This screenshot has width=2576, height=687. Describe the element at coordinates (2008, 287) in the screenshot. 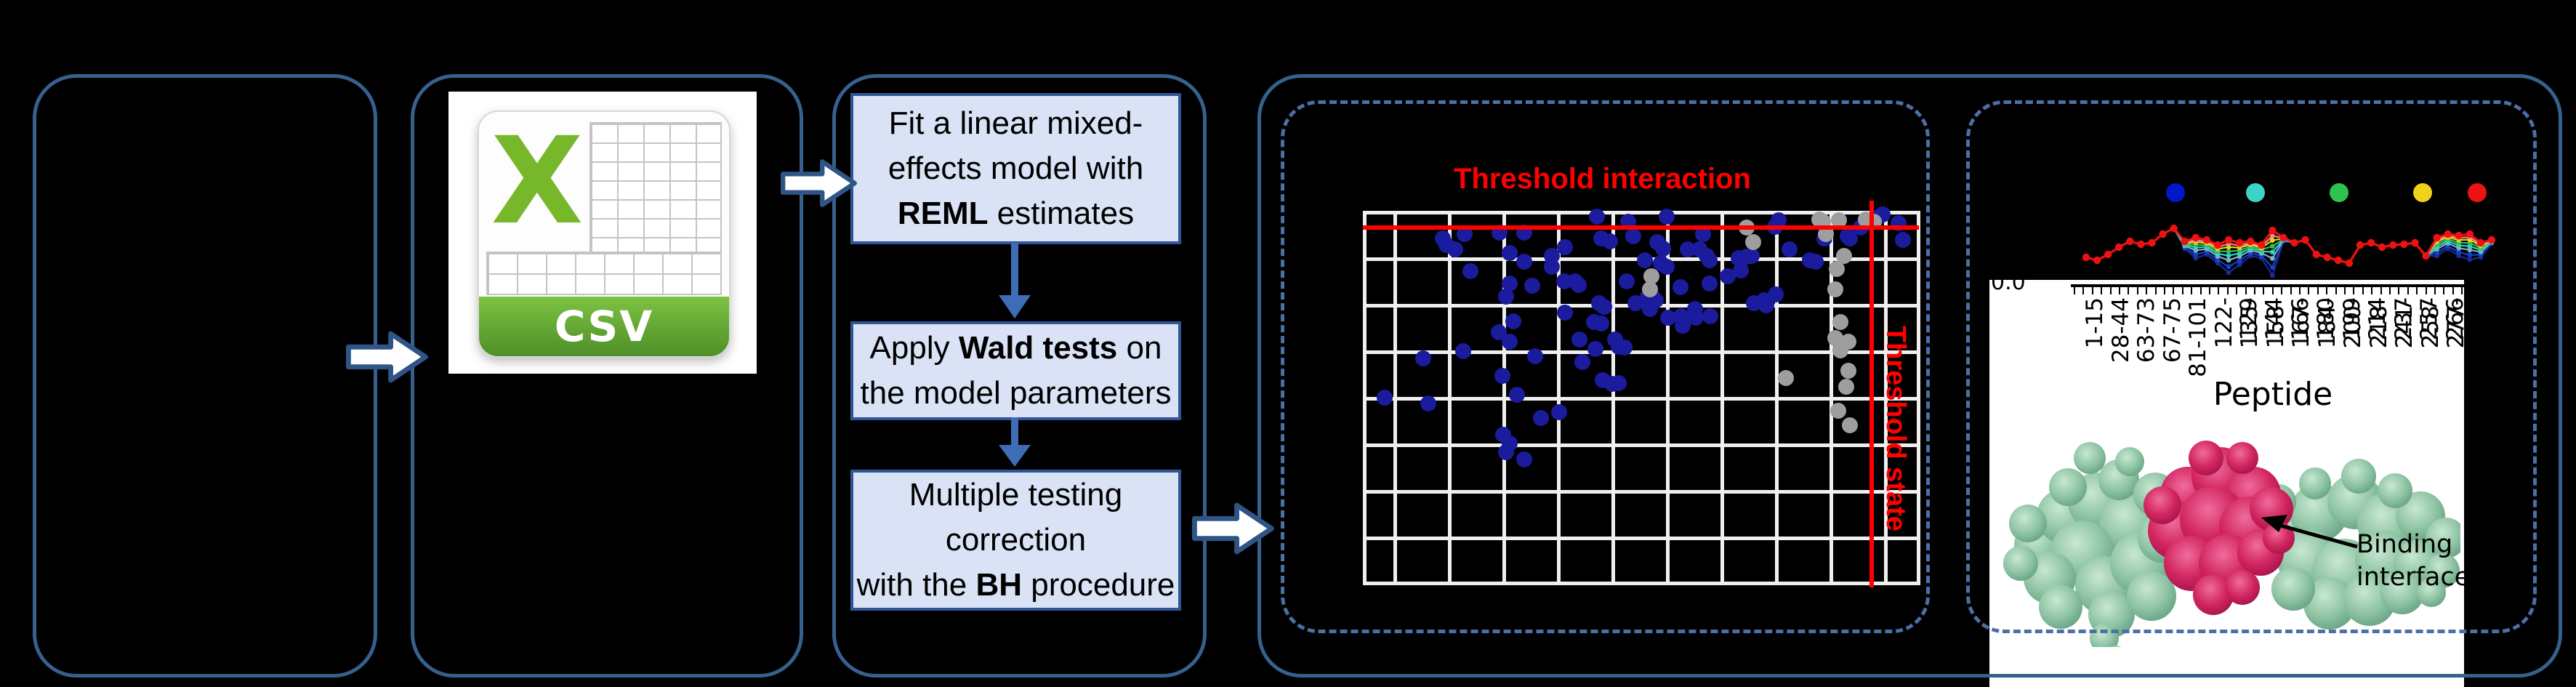

I see `y-axis-tick-label: 0.0` at that location.